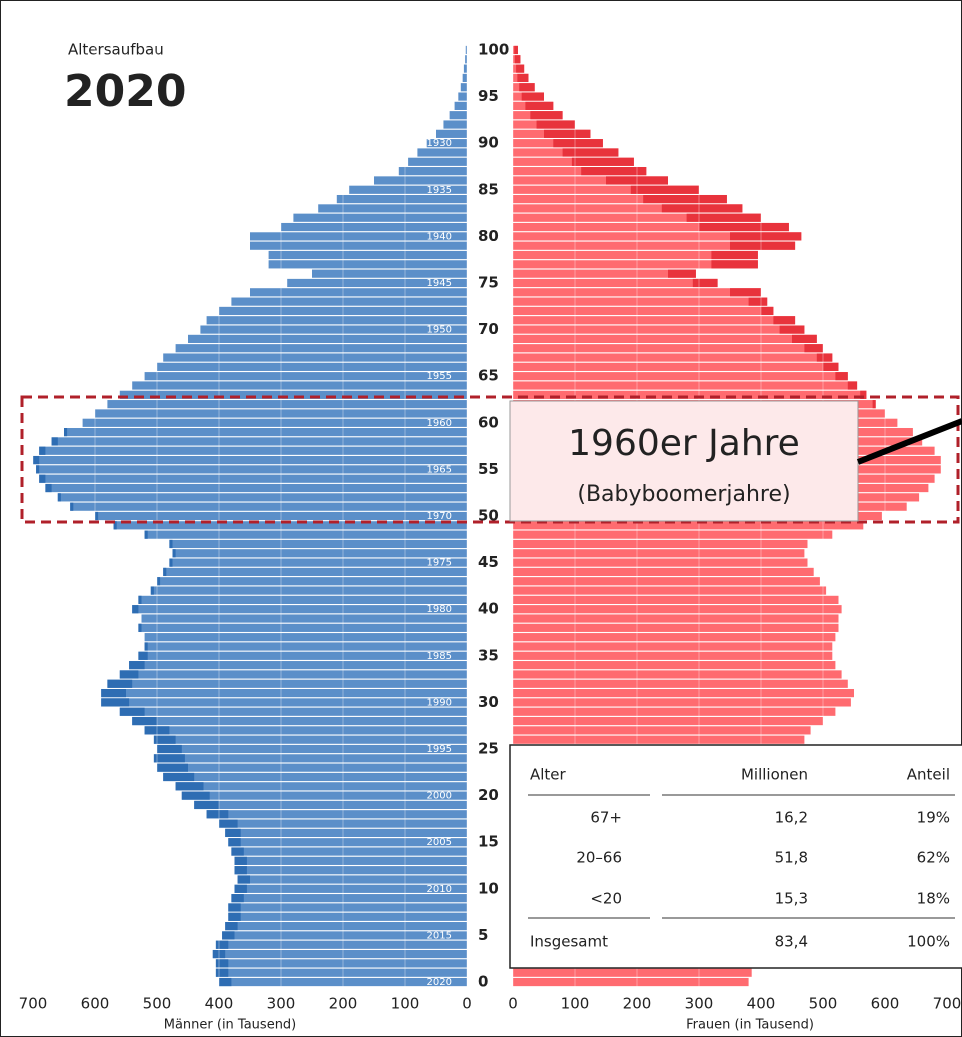 The width and height of the screenshot is (962, 1037). Describe the element at coordinates (488, 96) in the screenshot. I see `y-tick-label: 95` at that location.